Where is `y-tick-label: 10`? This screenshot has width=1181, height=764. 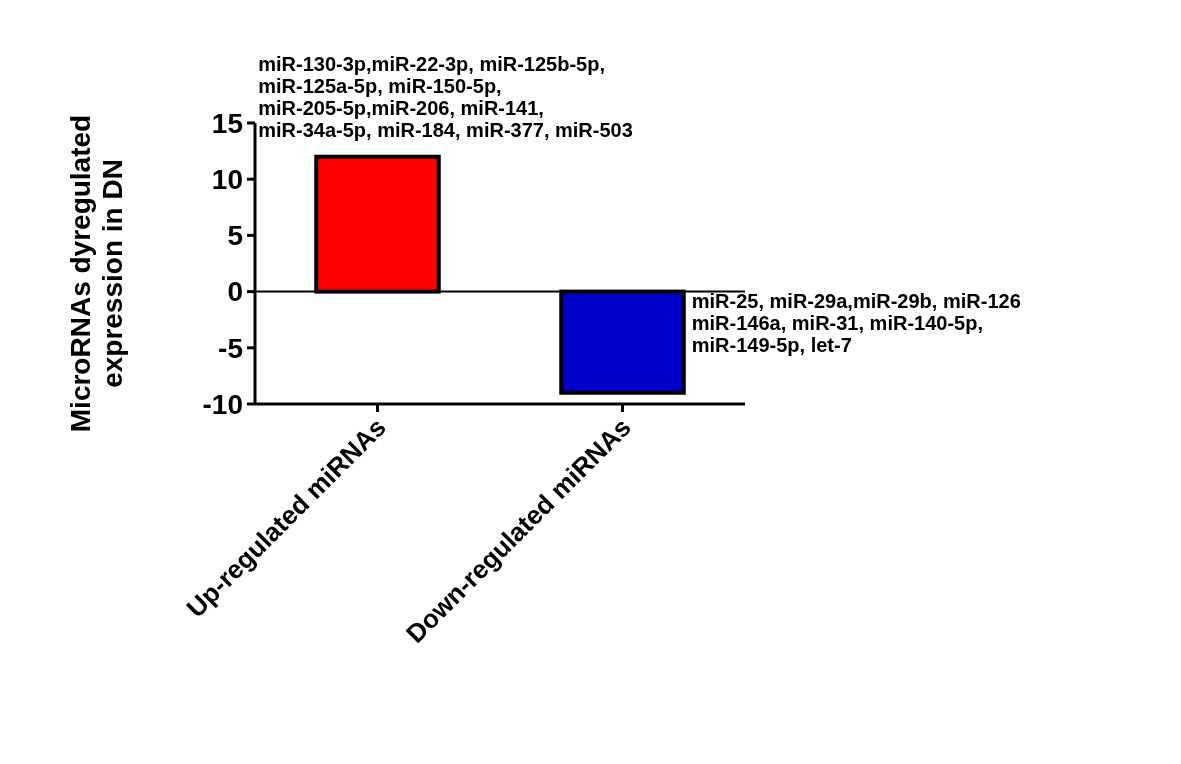
y-tick-label: 10 is located at coordinates (227, 179).